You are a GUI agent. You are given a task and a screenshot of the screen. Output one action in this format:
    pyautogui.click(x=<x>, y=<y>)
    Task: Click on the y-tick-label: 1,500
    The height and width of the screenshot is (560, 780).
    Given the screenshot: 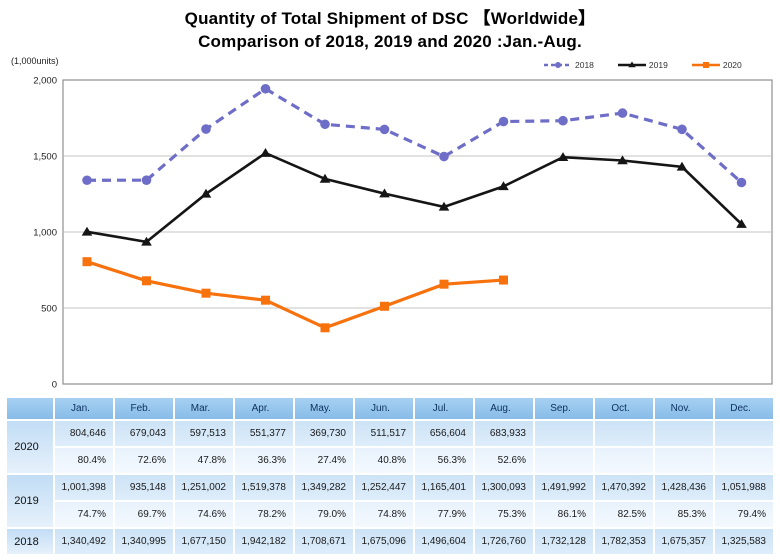 What is the action you would take?
    pyautogui.click(x=45, y=157)
    